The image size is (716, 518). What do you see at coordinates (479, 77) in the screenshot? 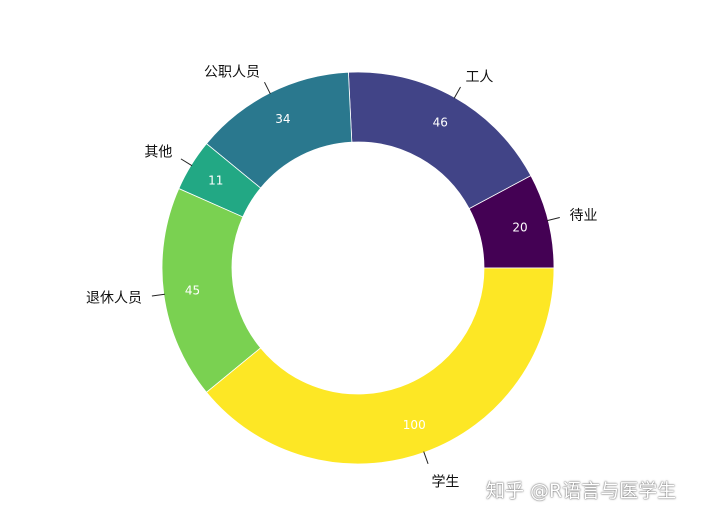
I see `category-label-1: 工人` at bounding box center [479, 77].